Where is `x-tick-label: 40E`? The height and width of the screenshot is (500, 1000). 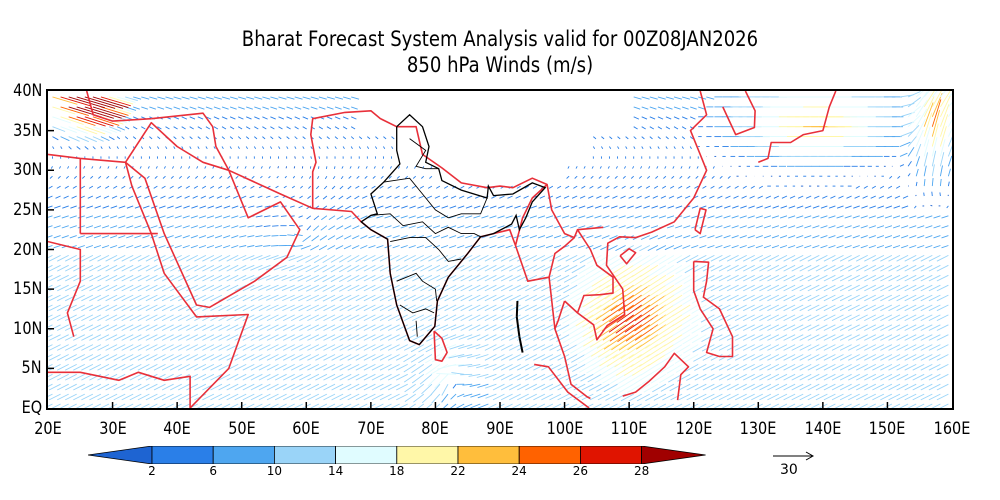
x-tick-label: 40E is located at coordinates (177, 429).